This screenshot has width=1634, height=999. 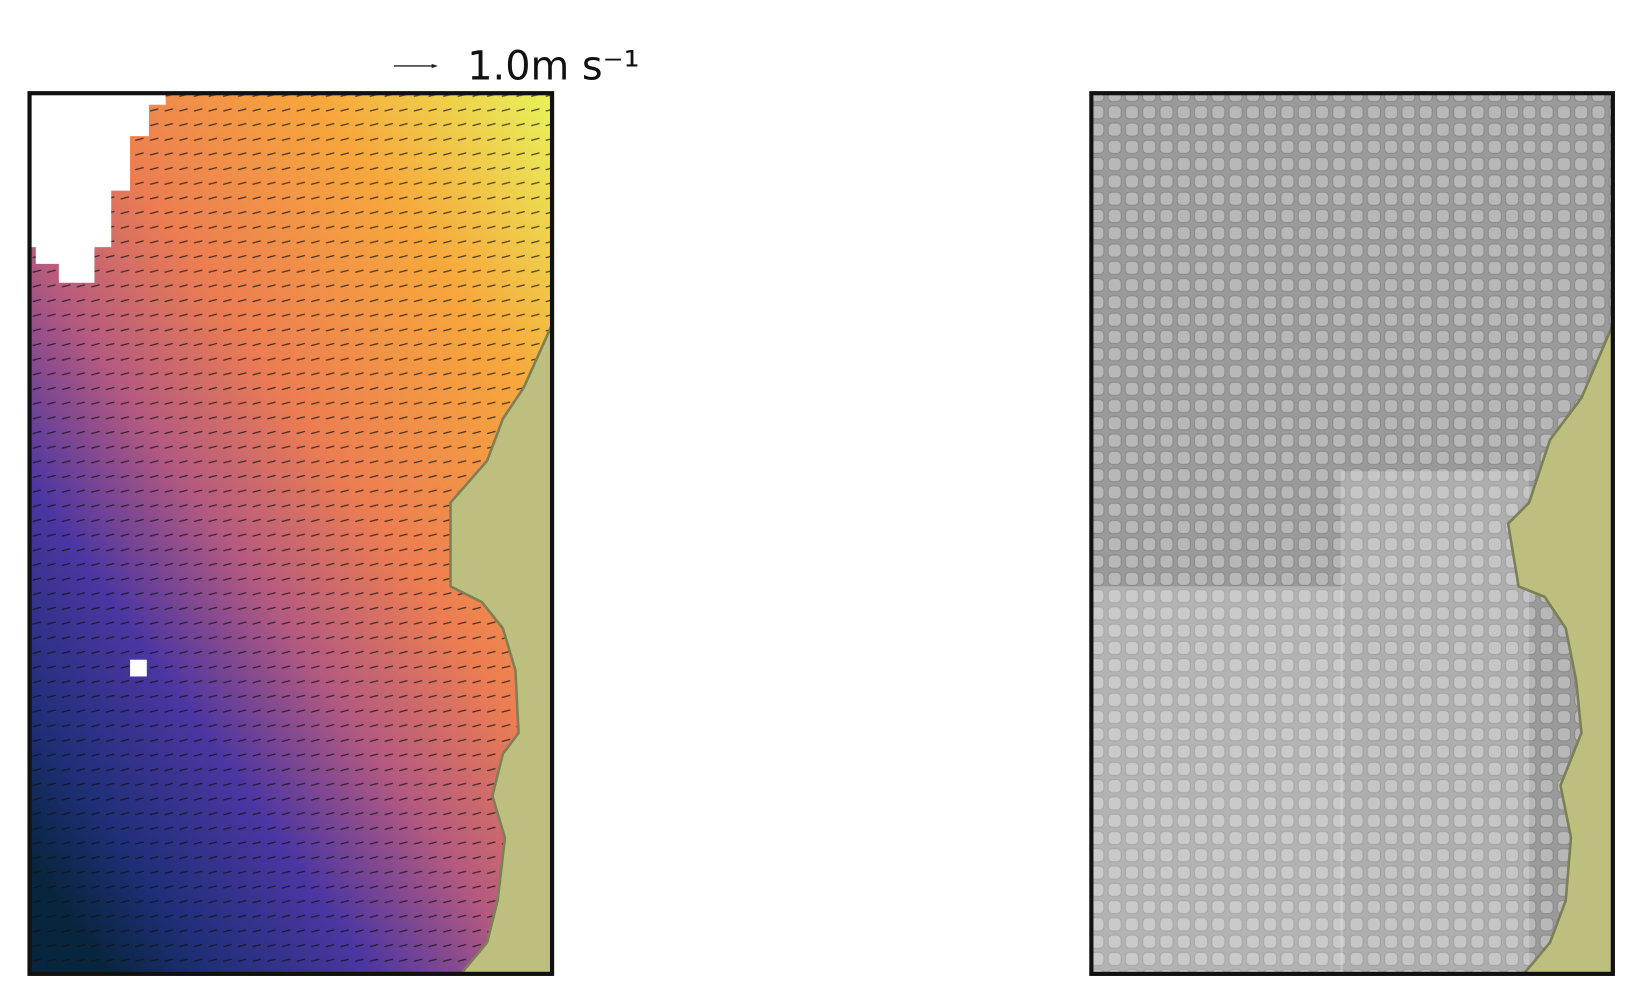 I want to click on quiver-key-label: 1.0m s⁻¹, so click(x=553, y=67).